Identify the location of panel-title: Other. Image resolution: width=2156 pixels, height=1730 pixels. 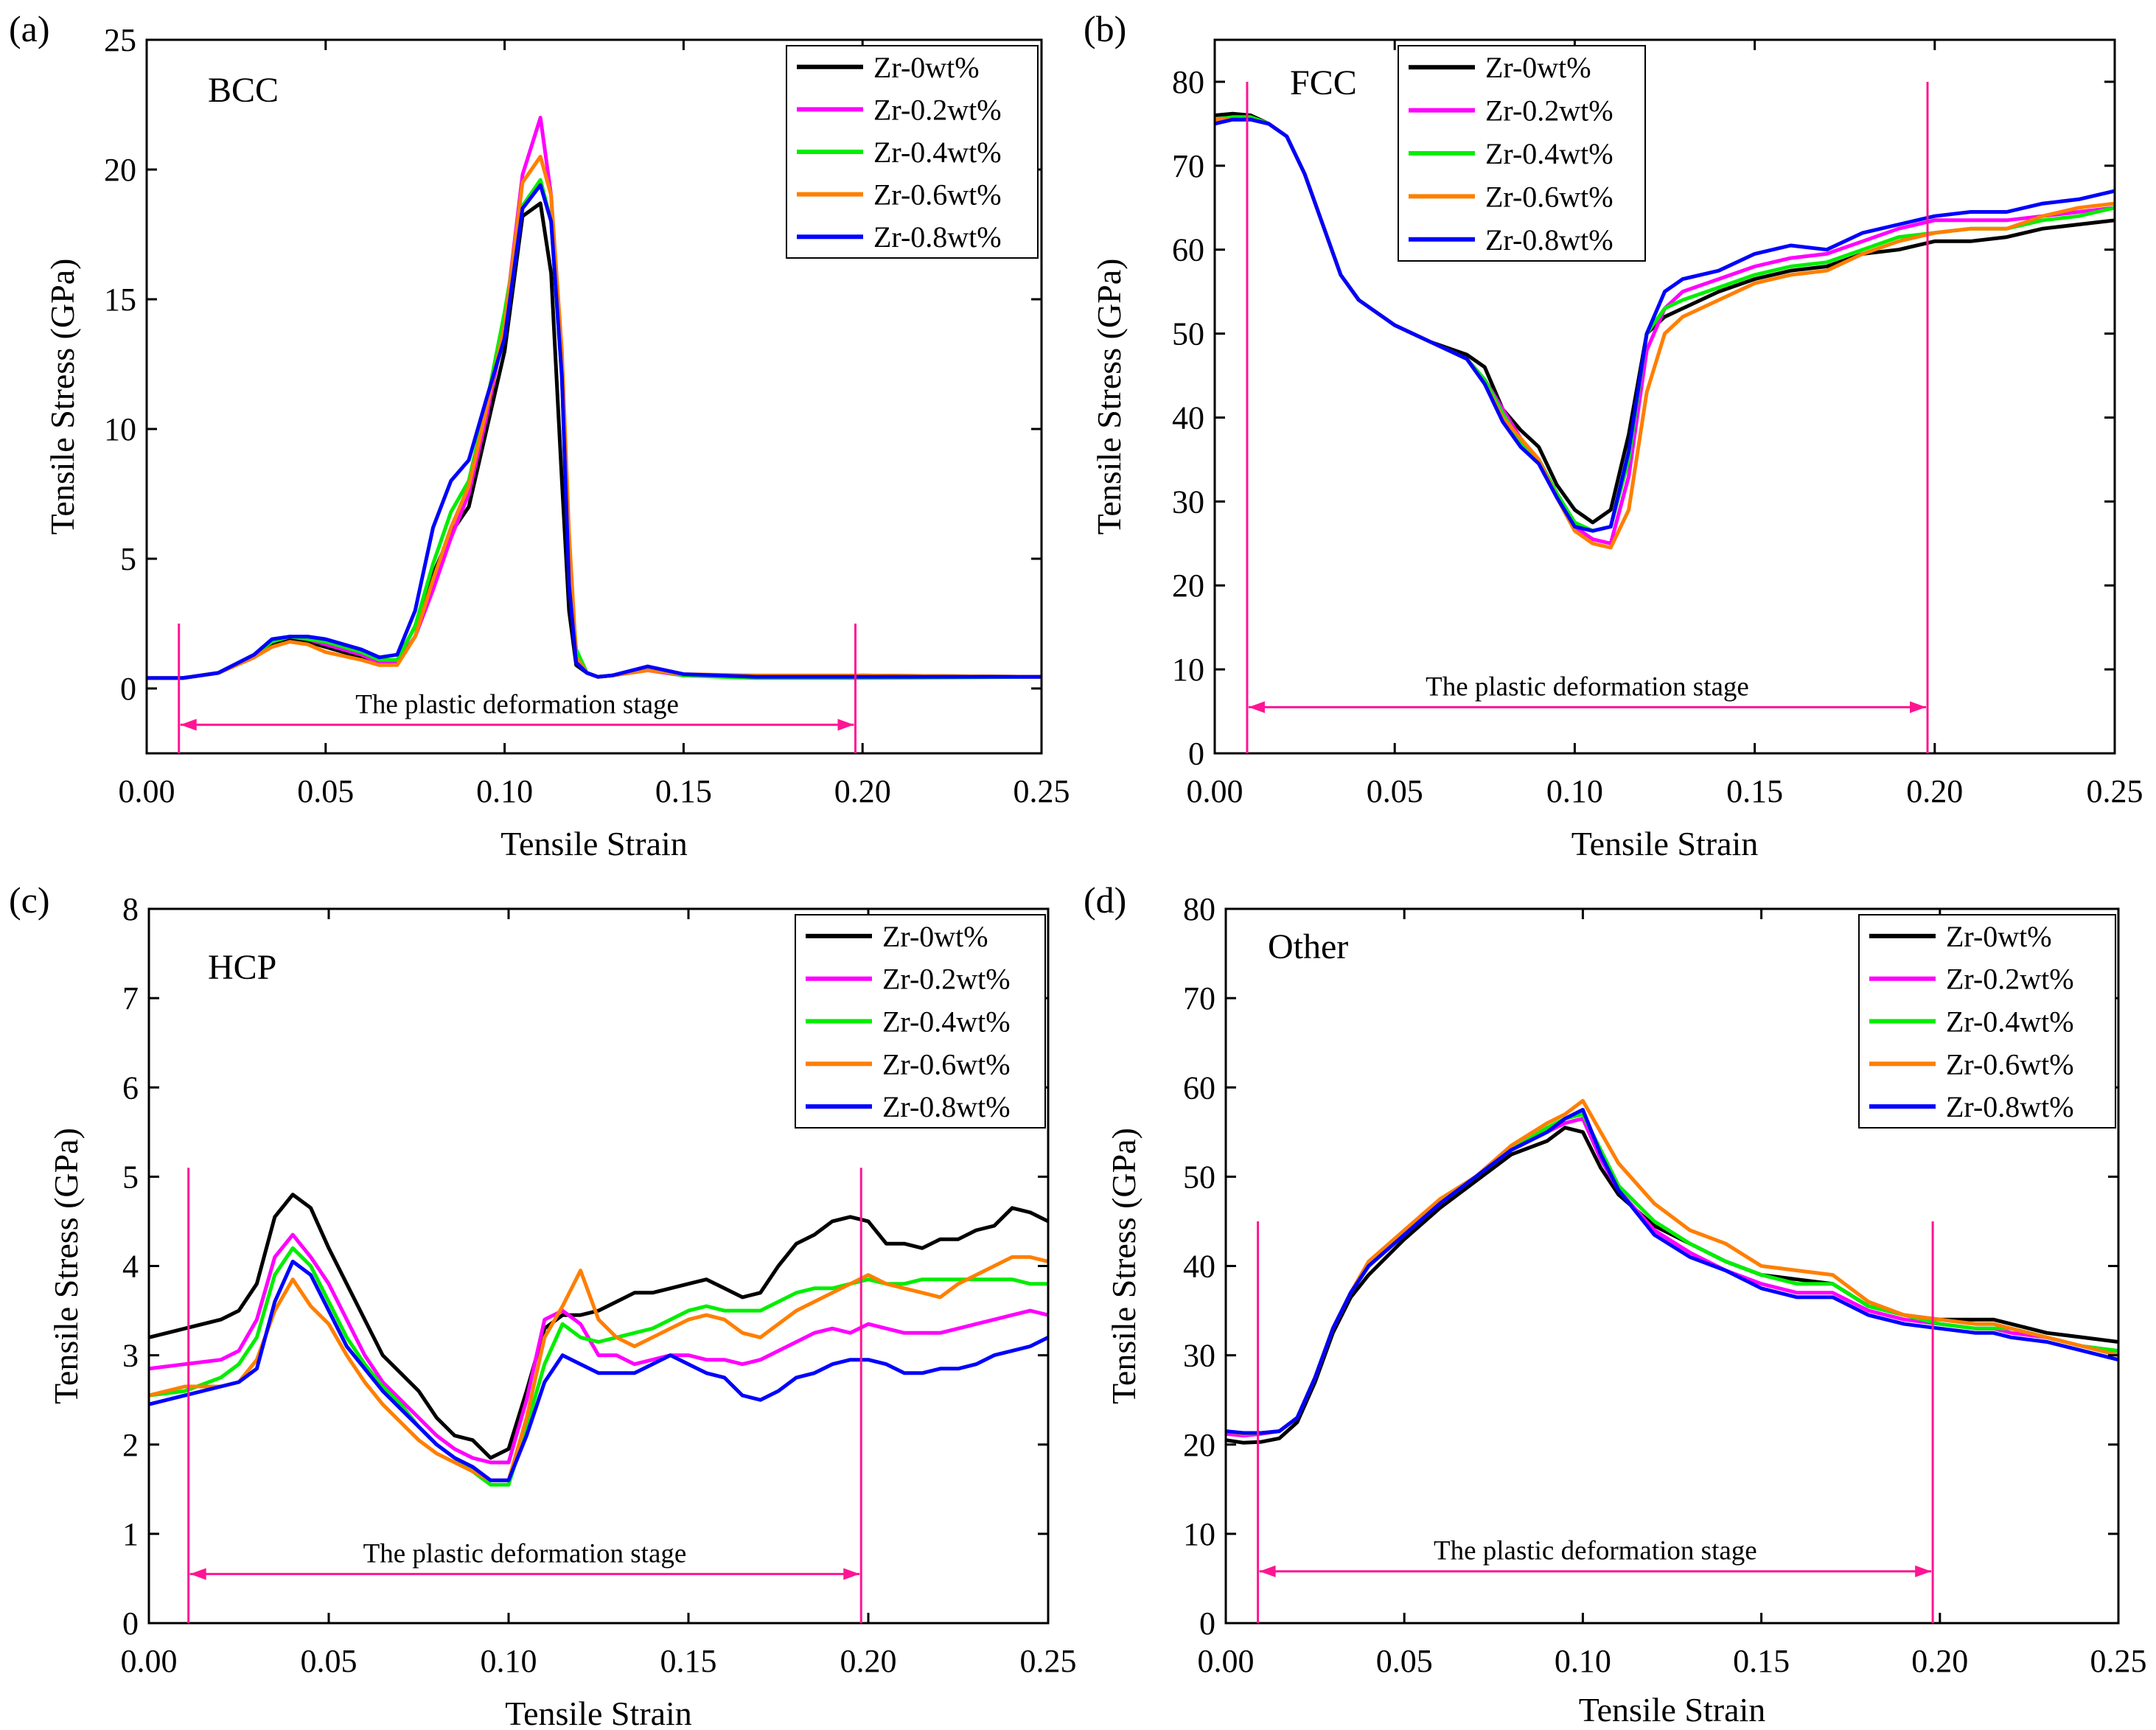
(1308, 946).